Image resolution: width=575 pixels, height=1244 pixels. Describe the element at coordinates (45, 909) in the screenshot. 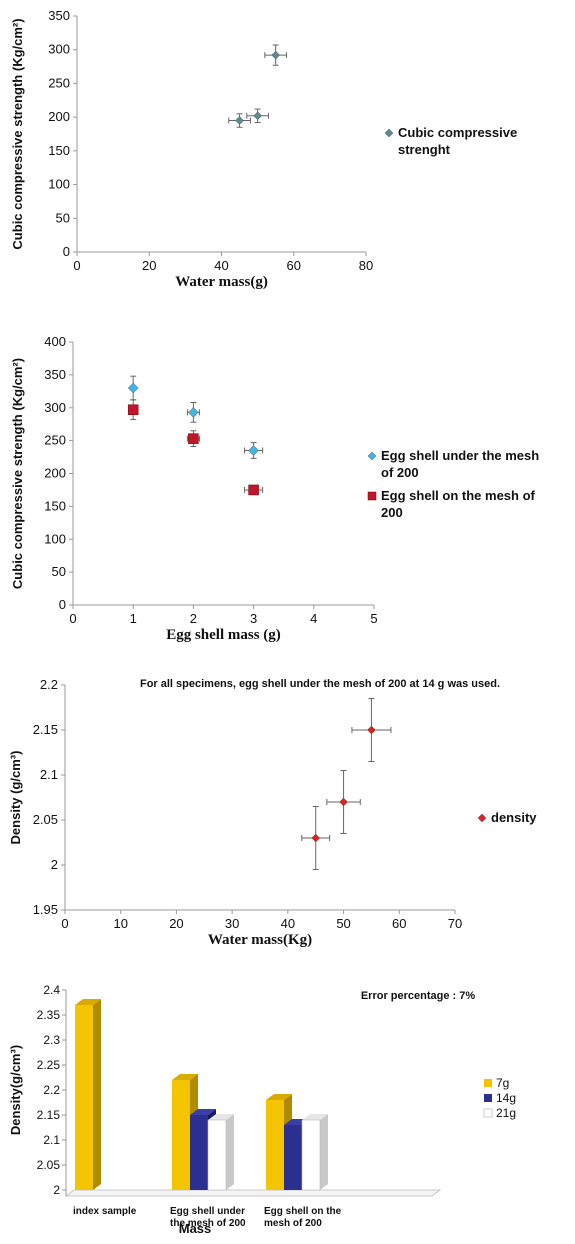

I see `y-tick-label: 1.95` at that location.